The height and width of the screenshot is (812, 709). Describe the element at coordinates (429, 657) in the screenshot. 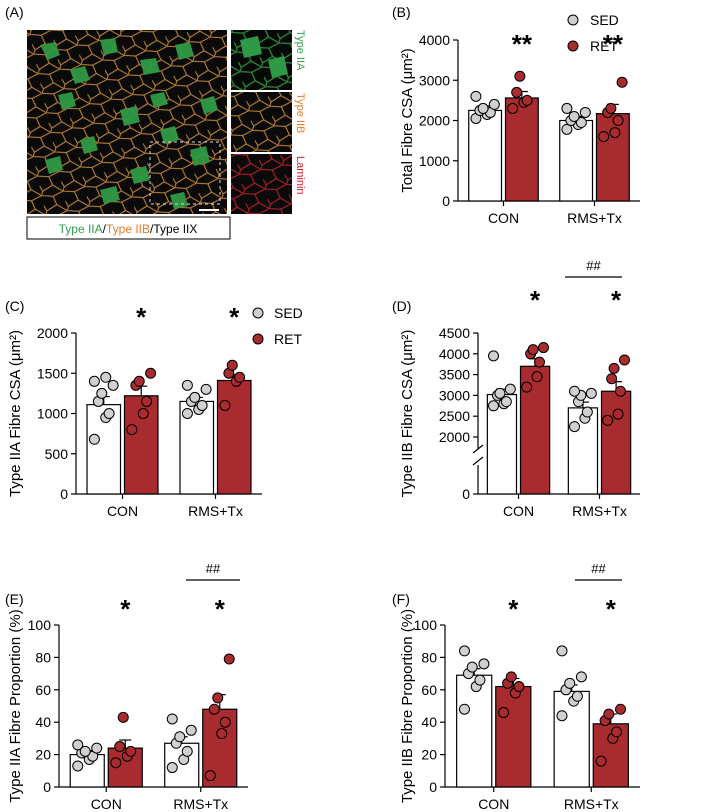

I see `y-tick-label: 80` at that location.